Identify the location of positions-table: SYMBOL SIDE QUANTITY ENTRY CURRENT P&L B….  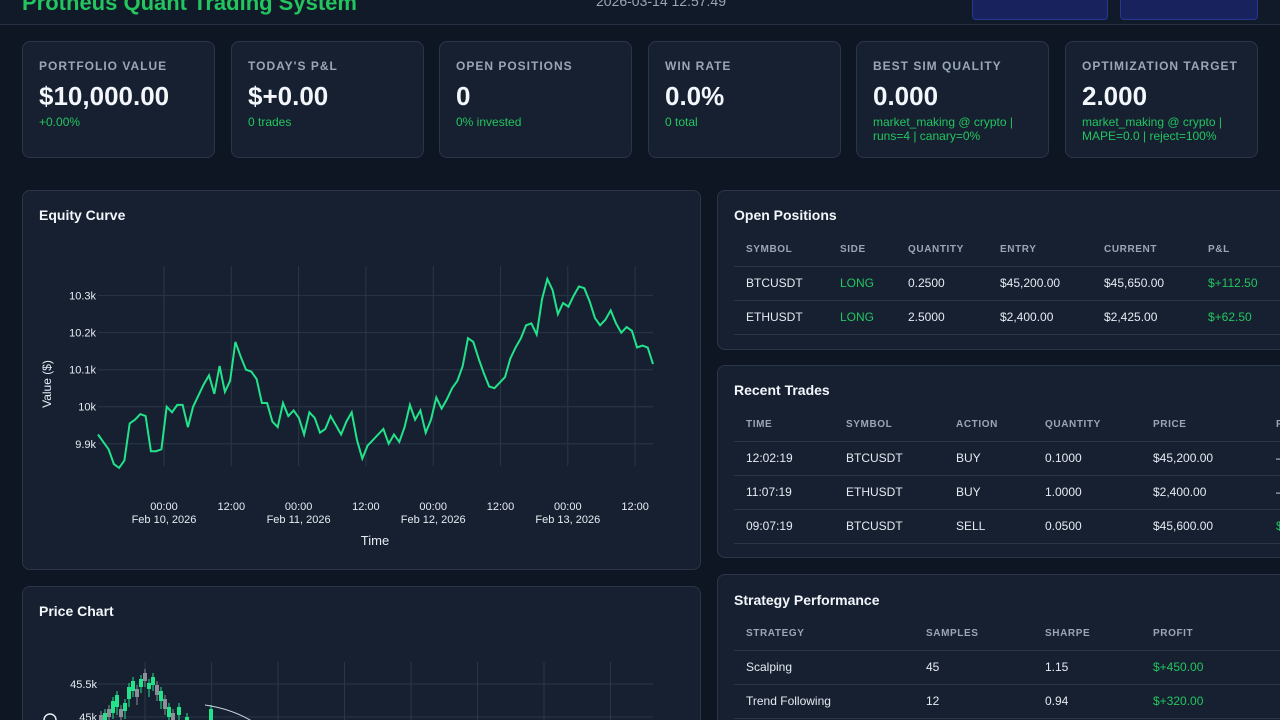
(1007, 284).